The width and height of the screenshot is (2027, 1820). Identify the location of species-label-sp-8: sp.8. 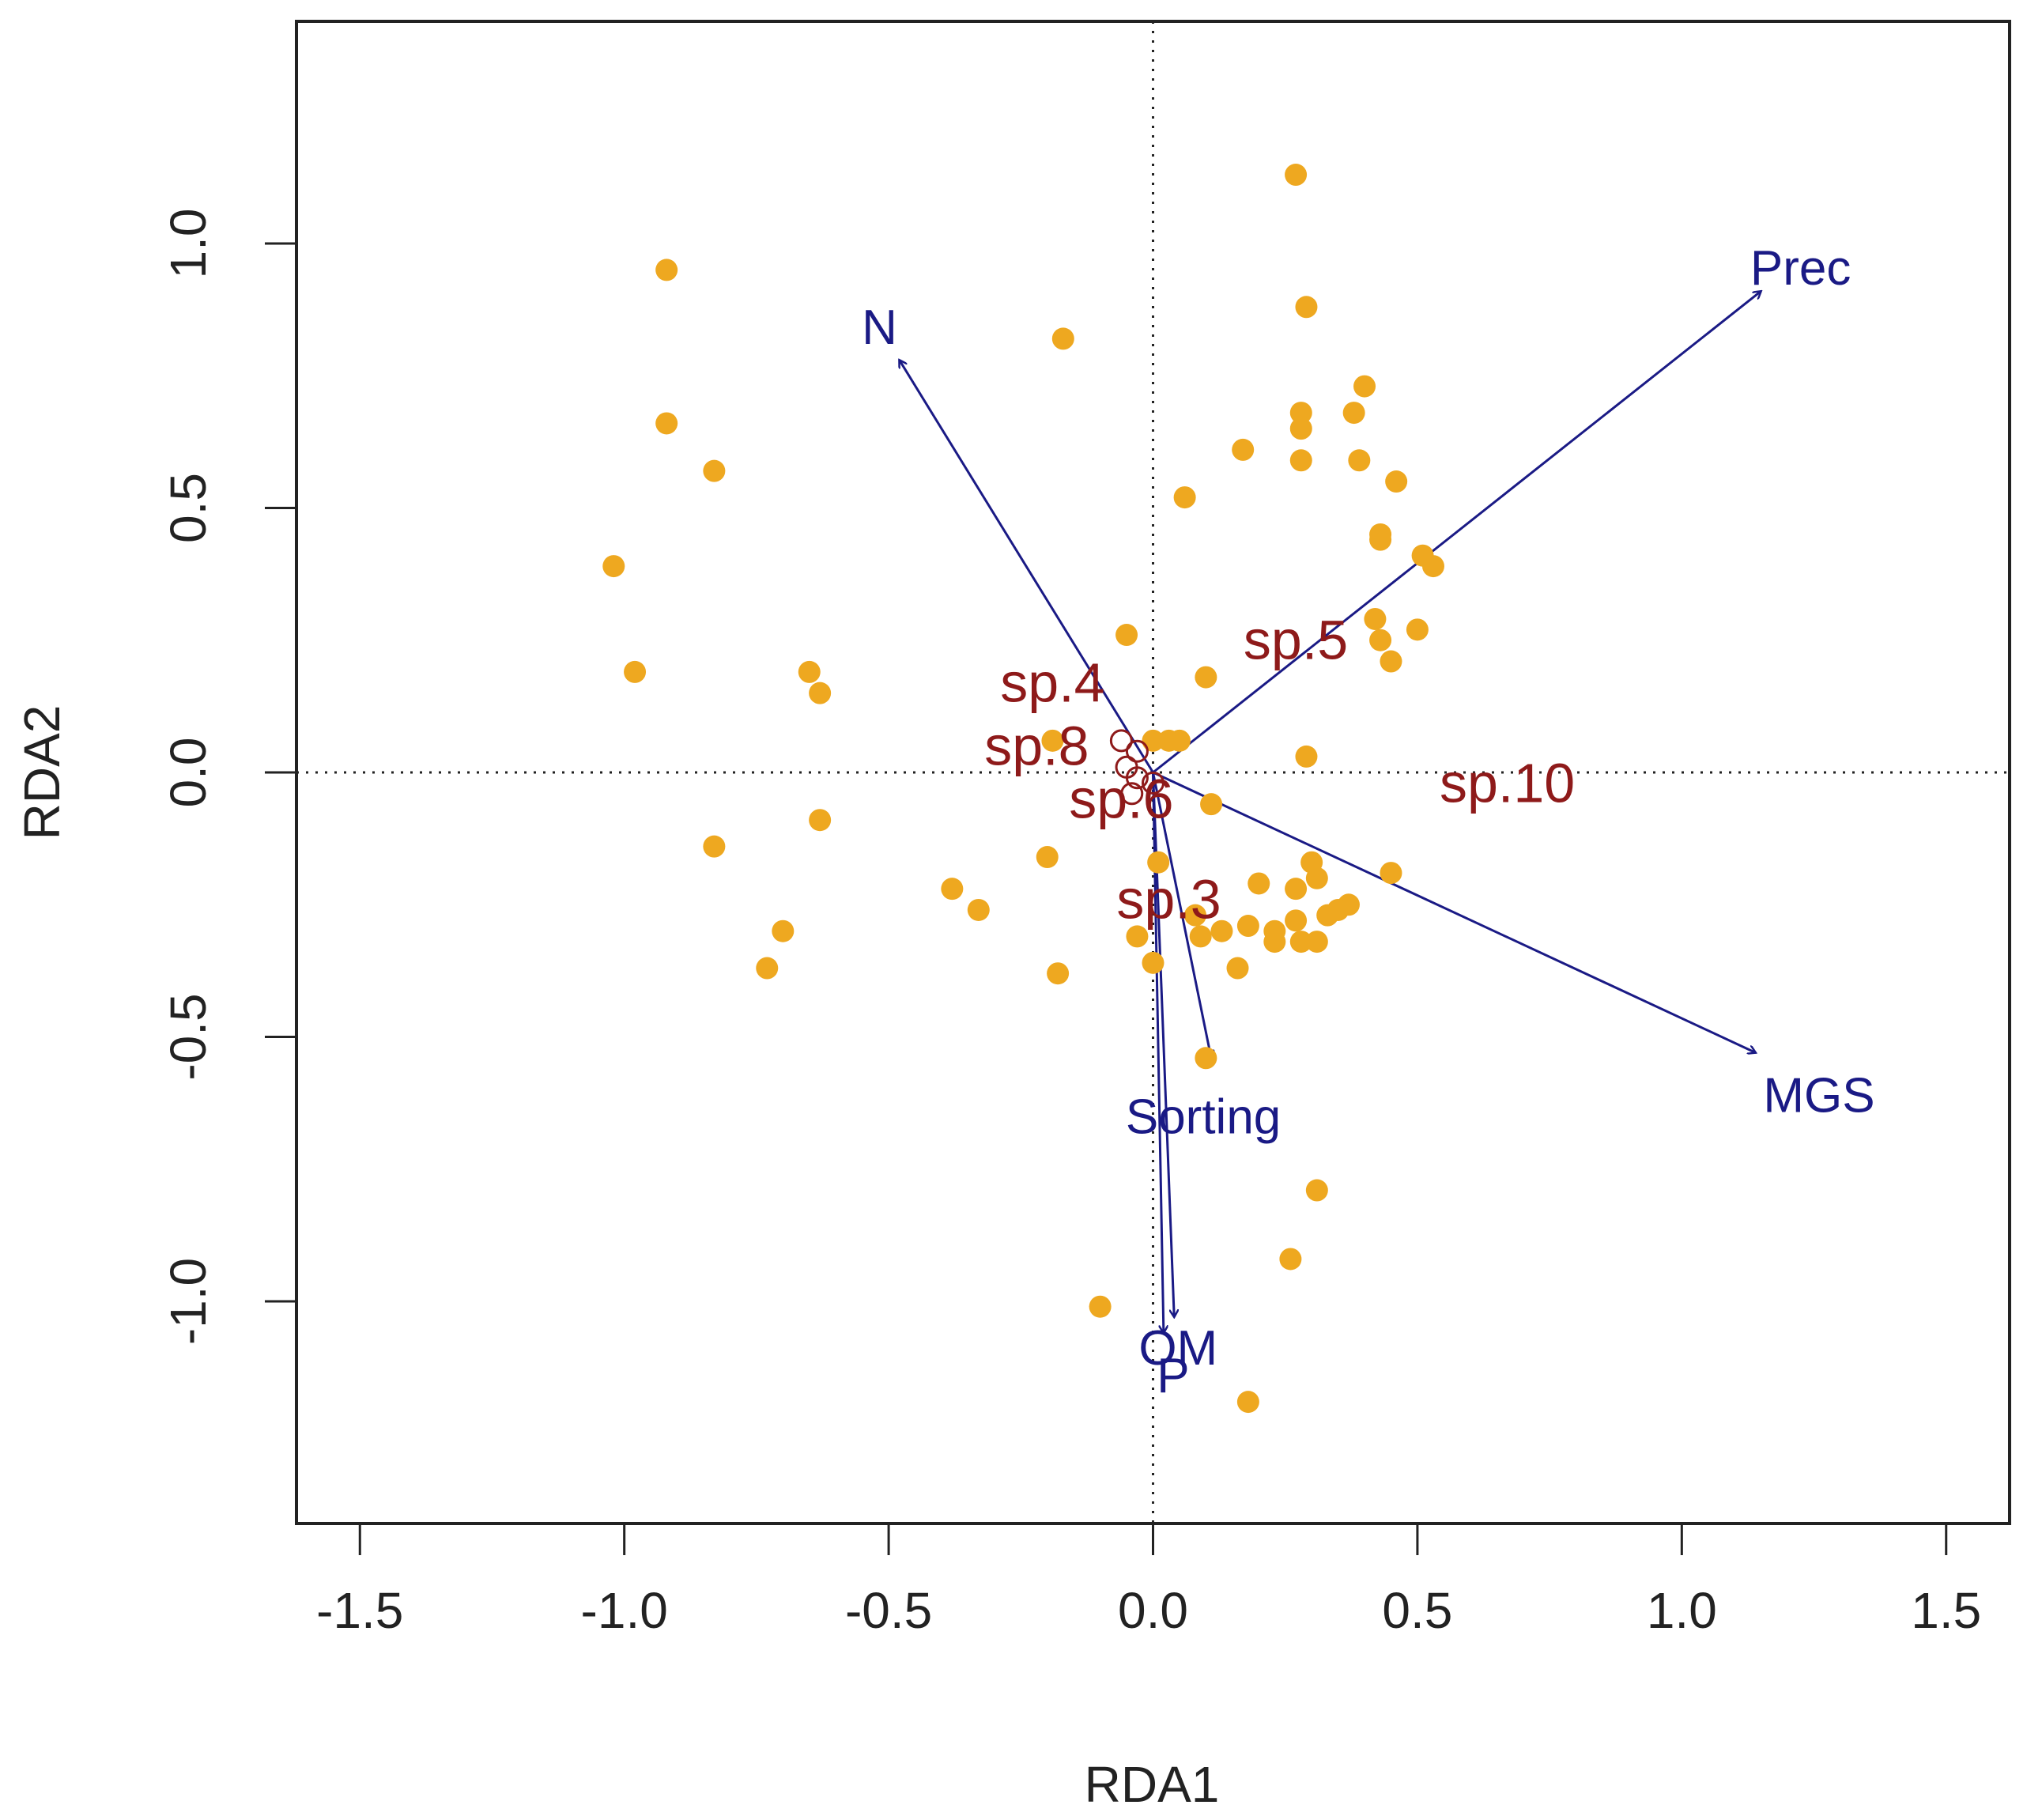
(1036, 746).